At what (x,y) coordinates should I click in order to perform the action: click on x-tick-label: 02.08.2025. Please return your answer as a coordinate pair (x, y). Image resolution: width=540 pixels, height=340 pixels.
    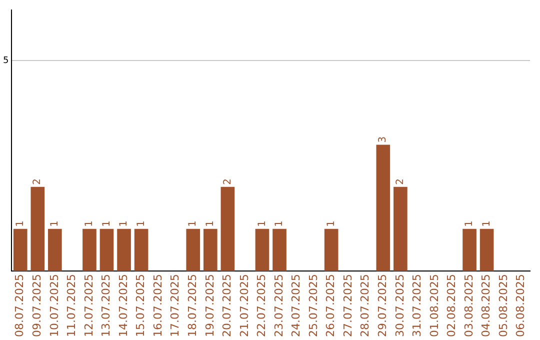
    Looking at the image, I should click on (451, 306).